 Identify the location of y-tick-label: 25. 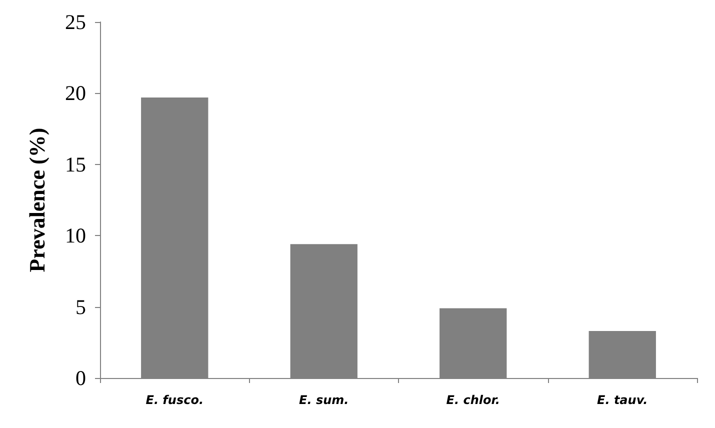
(75, 22).